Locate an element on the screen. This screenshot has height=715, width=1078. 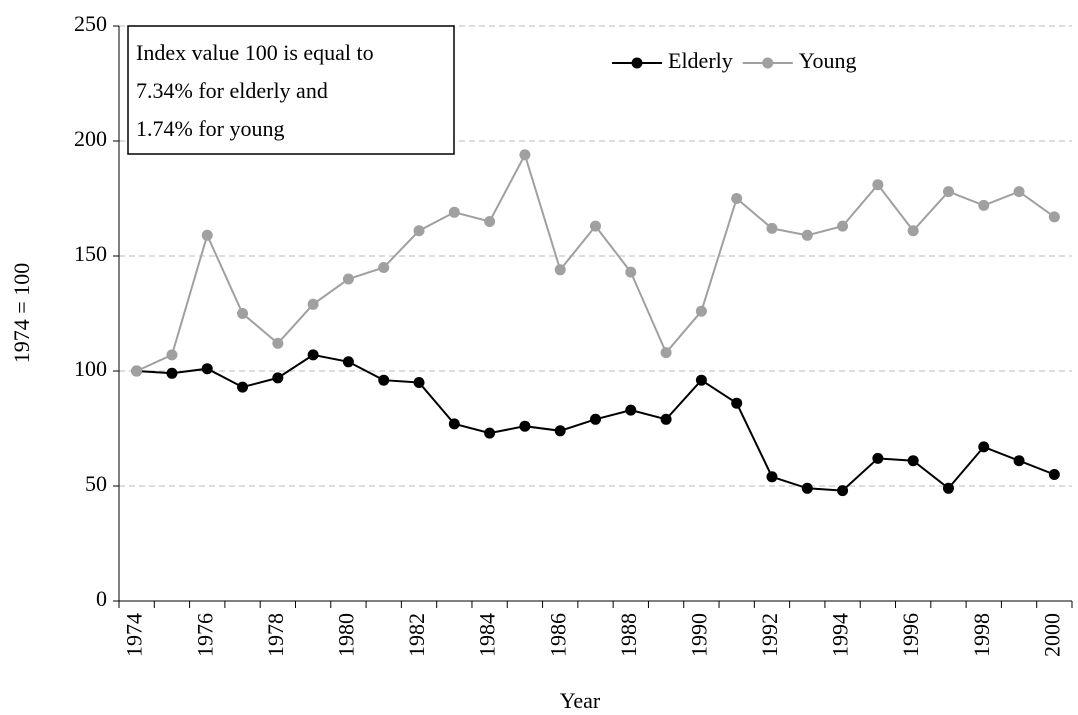
annotation-text: 1.74% for young is located at coordinates (210, 128).